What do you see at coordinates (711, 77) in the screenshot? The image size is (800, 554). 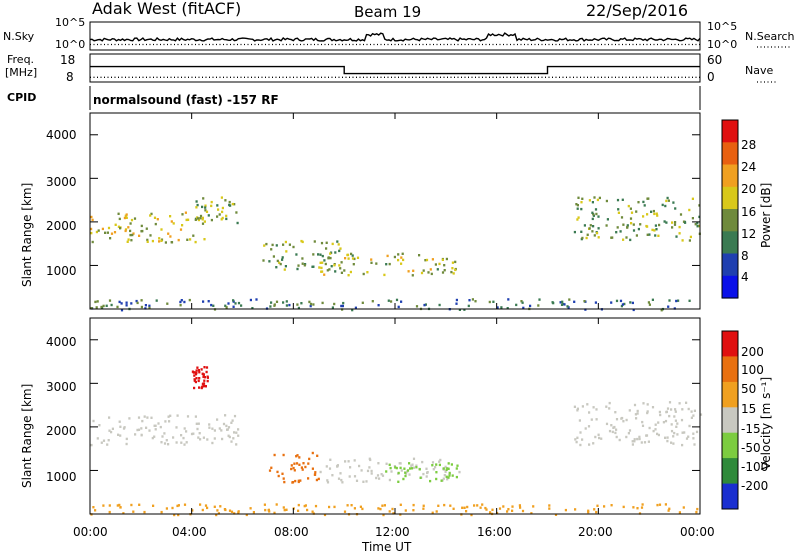 I see `nave-tick-bottom: 0` at bounding box center [711, 77].